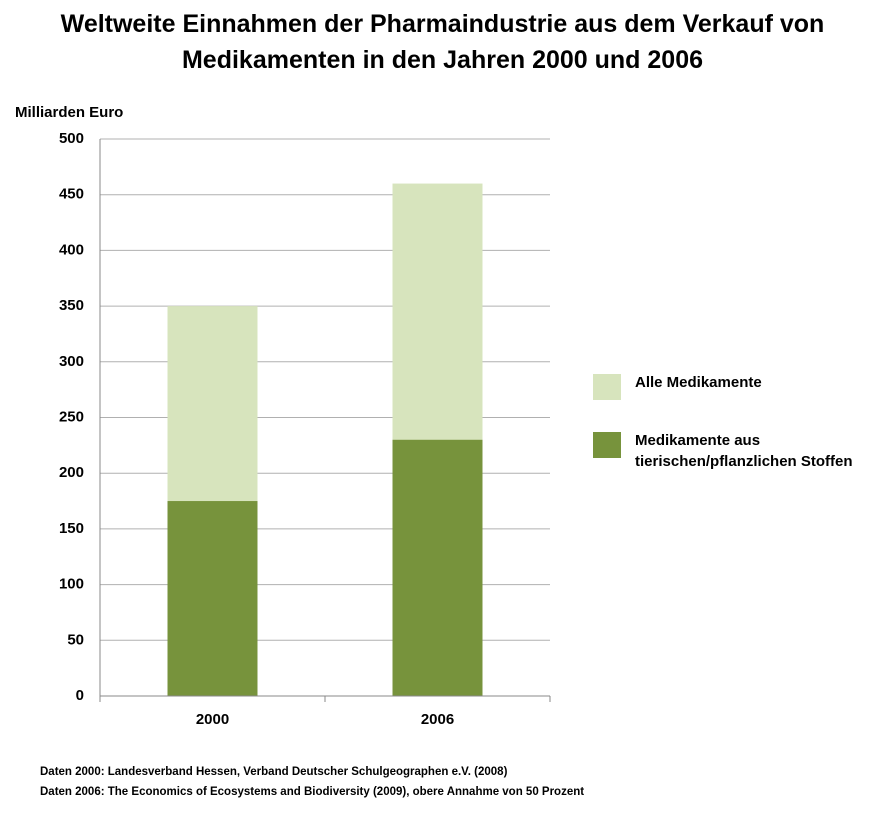 This screenshot has height=817, width=885. Describe the element at coordinates (437, 719) in the screenshot. I see `x-tick-label: 2006` at that location.